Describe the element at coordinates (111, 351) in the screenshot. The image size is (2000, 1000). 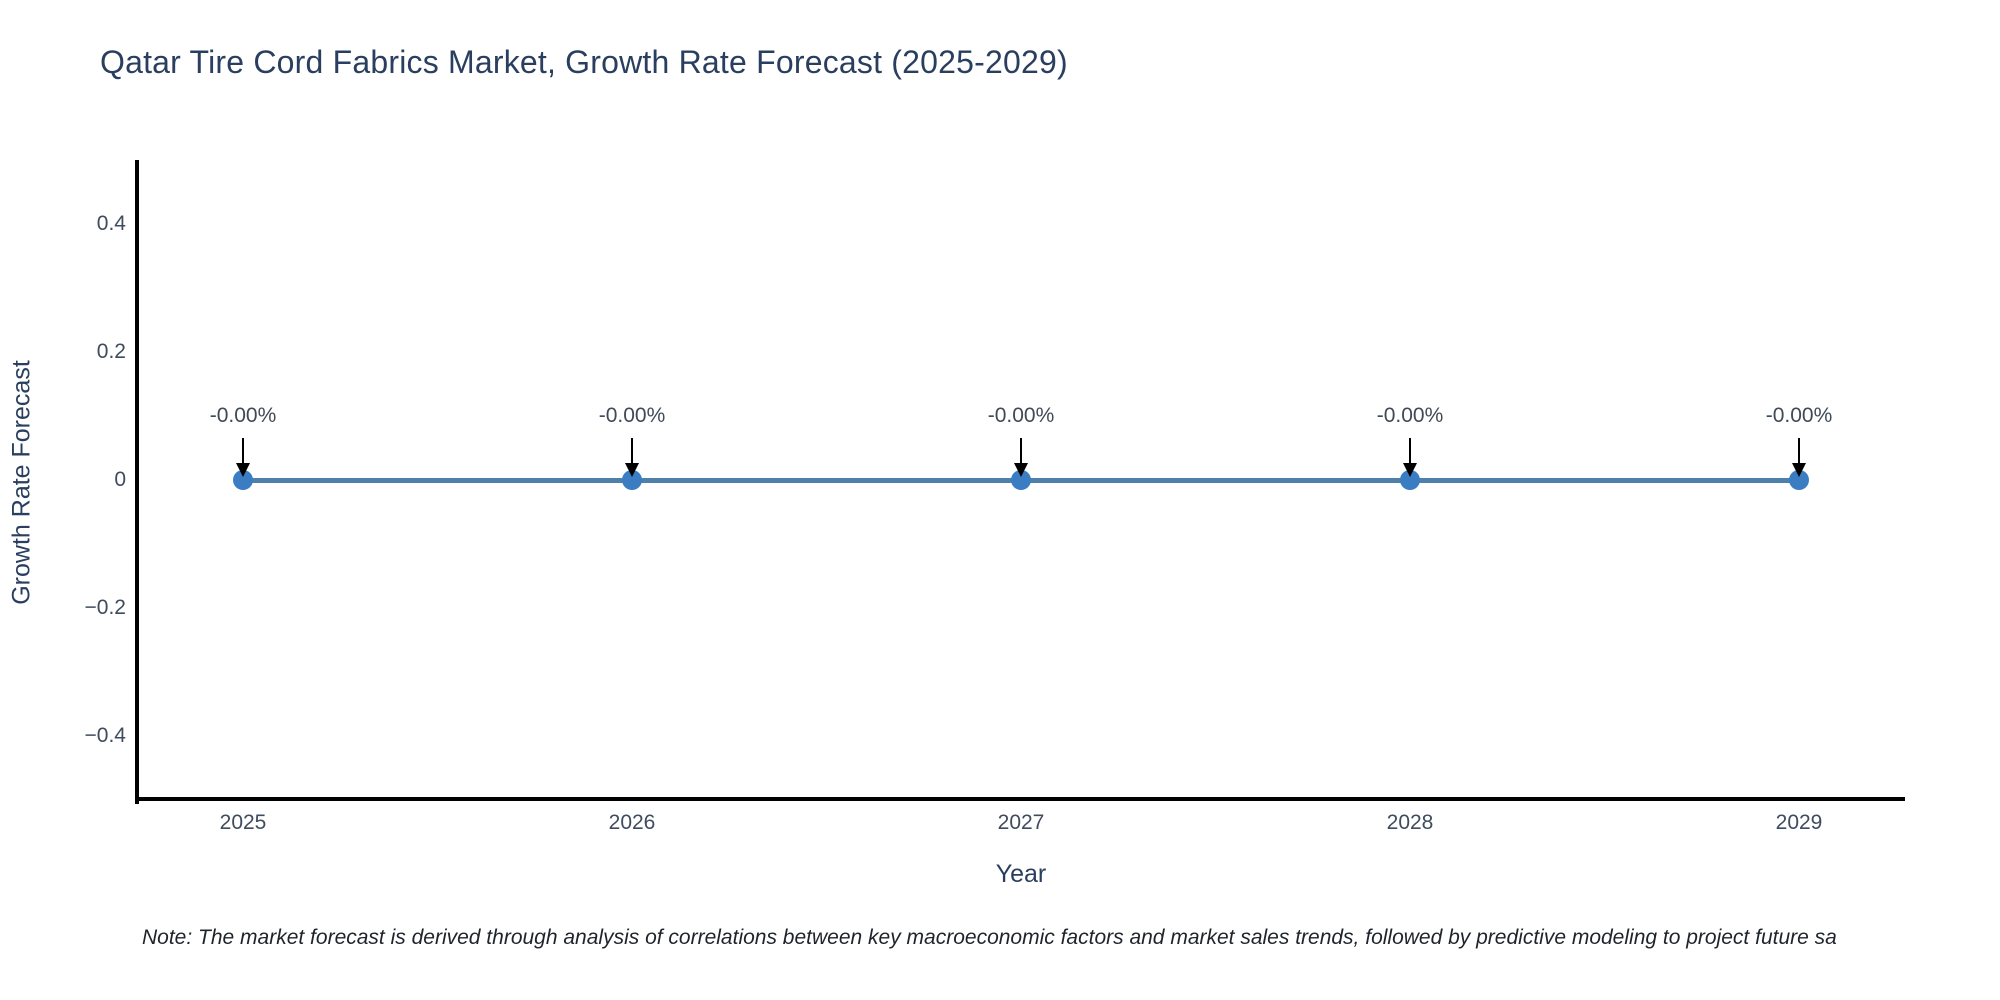
I see `y-tick-label: 0.2` at that location.